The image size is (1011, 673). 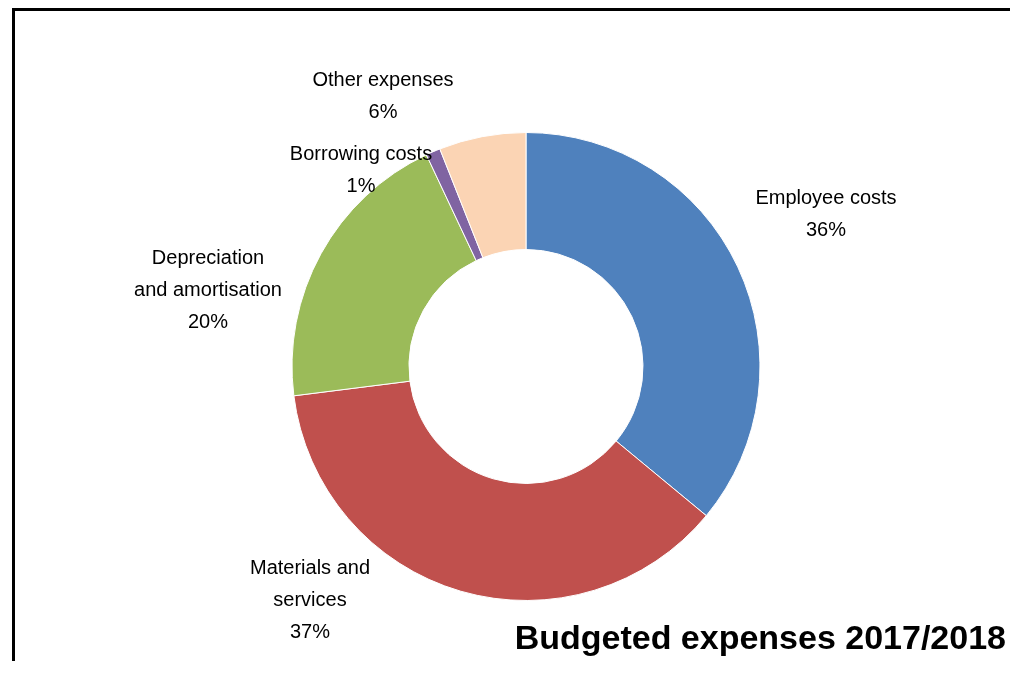 What do you see at coordinates (208, 273) in the screenshot?
I see `slice-label: Depreciation and amortisation` at bounding box center [208, 273].